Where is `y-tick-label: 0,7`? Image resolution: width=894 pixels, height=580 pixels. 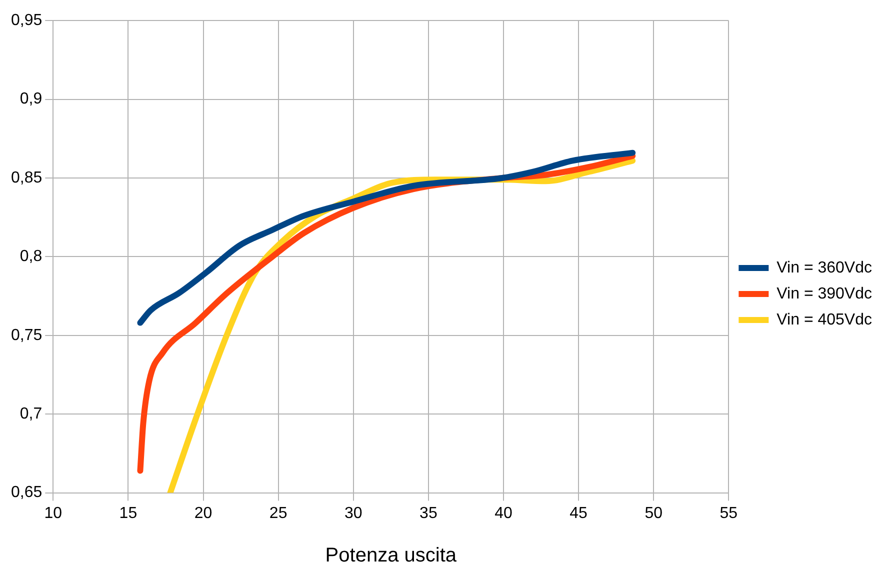
y-tick-label: 0,7 is located at coordinates (31, 414).